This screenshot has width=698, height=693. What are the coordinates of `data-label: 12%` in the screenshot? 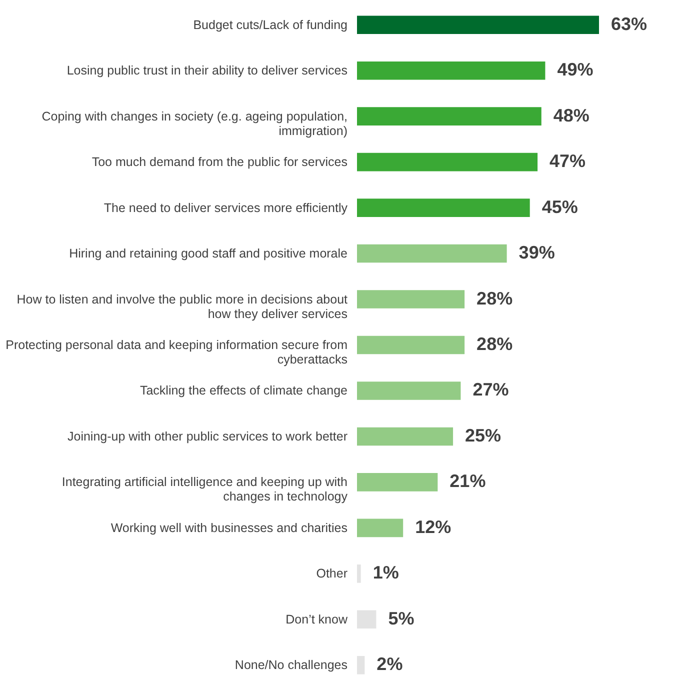 It's located at (433, 526).